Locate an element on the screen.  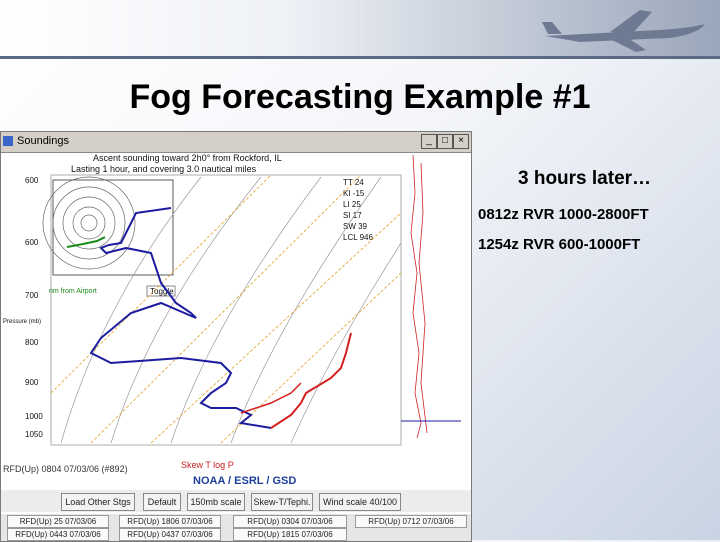
temperature-trace-low is located at coordinates (271, 398).